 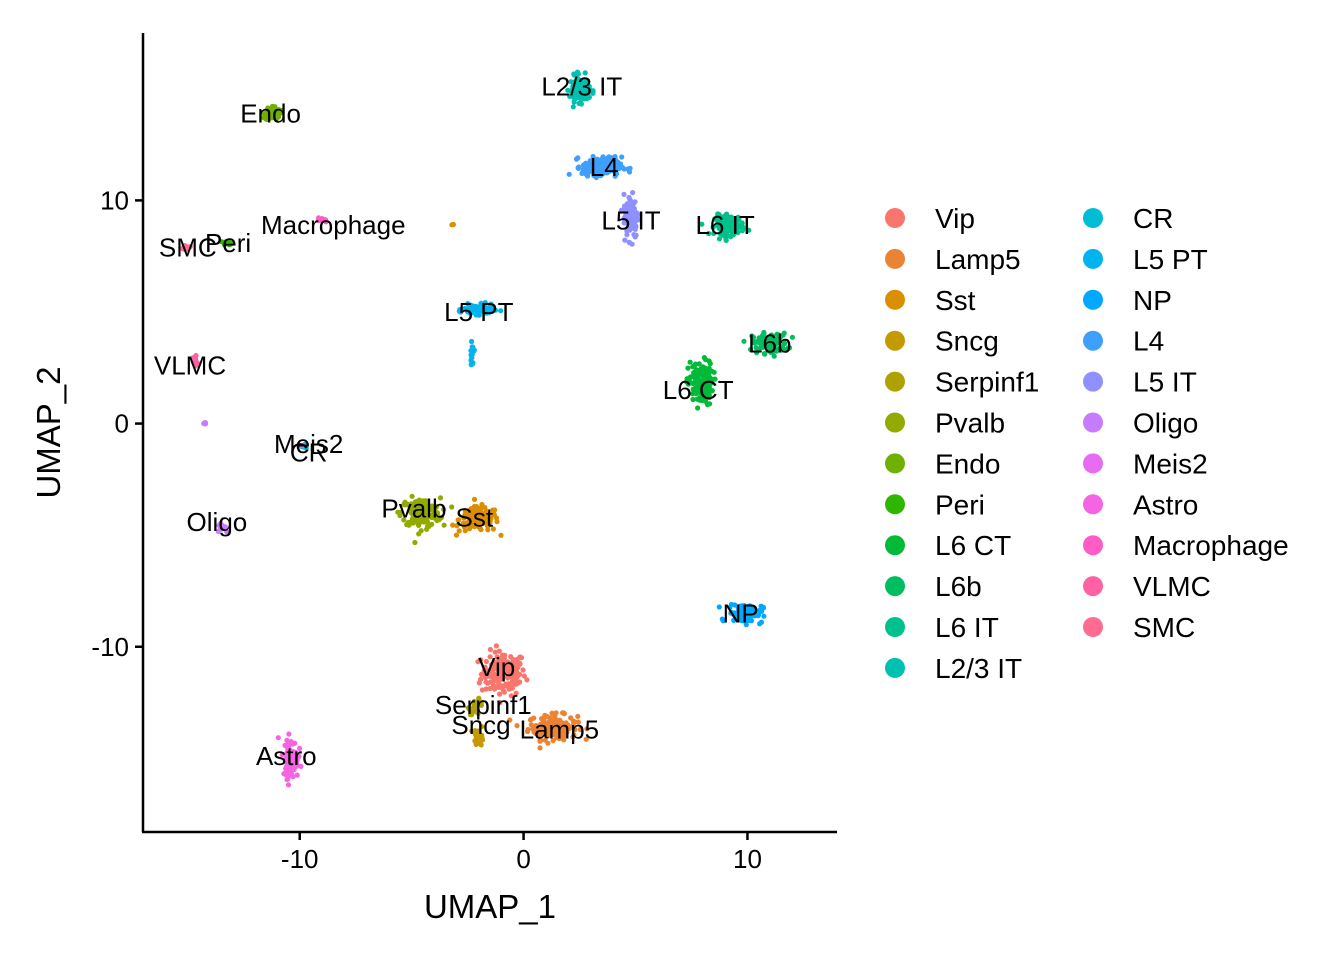 I want to click on legend-item: L6b, so click(x=933, y=586).